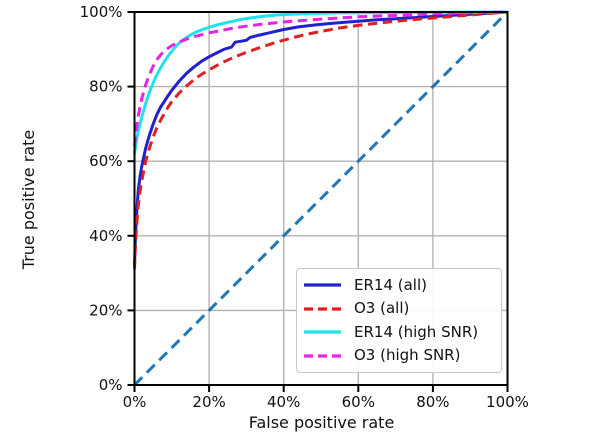 This screenshot has height=445, width=601. Describe the element at coordinates (390, 284) in the screenshot. I see `legend-label: ER14 (all)` at that location.